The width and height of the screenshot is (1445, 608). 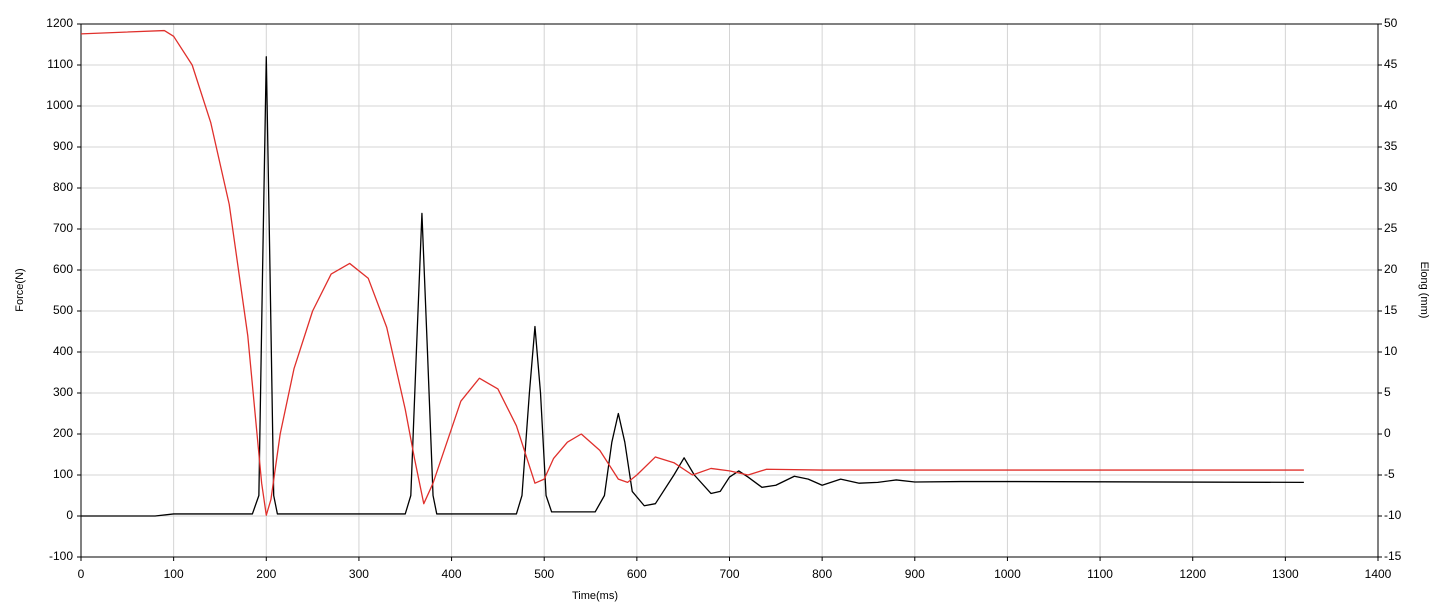 What do you see at coordinates (1391, 269) in the screenshot?
I see `y2-tick-label: 20` at bounding box center [1391, 269].